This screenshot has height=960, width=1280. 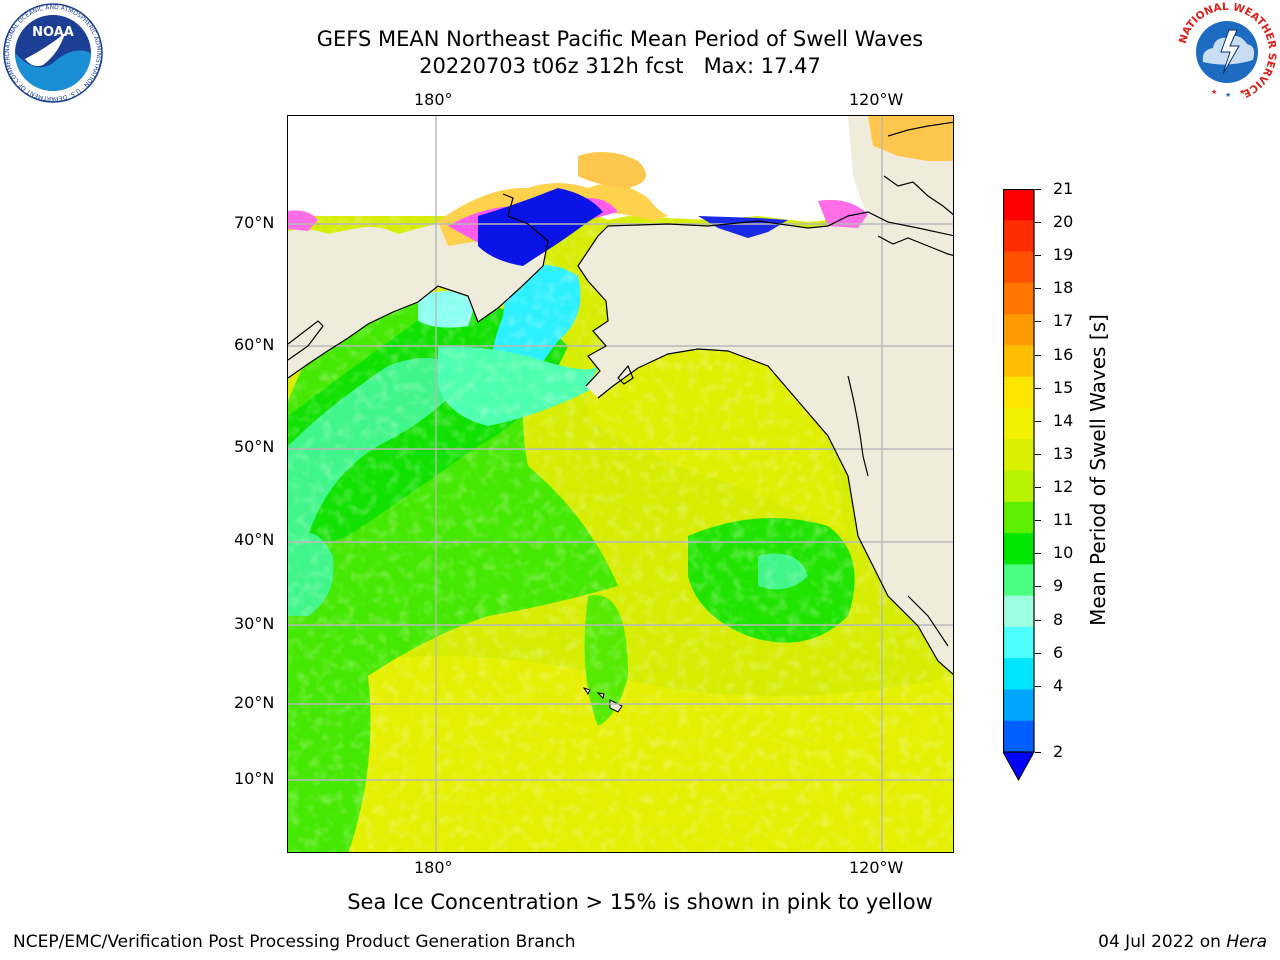 I want to click on land-kamchatka, so click(x=305, y=340).